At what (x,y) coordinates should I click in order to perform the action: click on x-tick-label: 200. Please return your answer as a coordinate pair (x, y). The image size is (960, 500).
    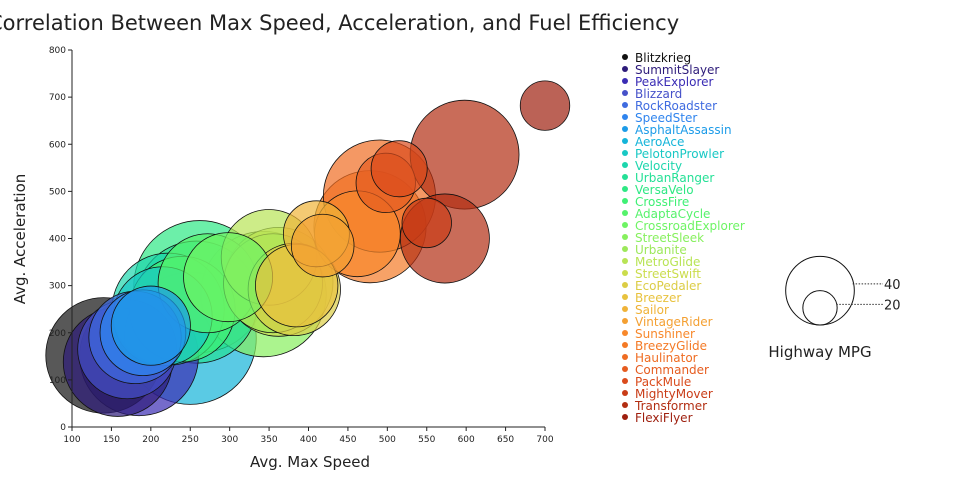
    Looking at the image, I should click on (150, 440).